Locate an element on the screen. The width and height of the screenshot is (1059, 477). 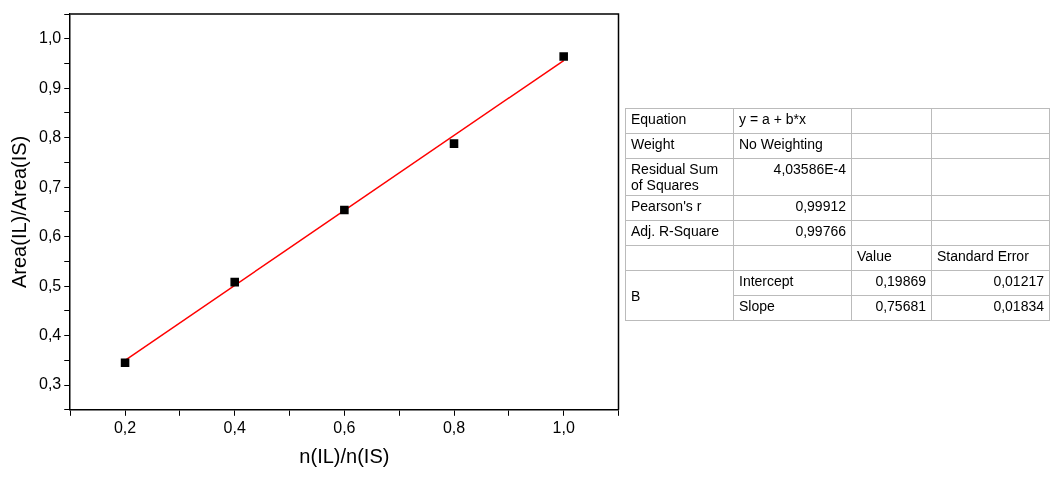
x-tick-label: 0,6 is located at coordinates (344, 427).